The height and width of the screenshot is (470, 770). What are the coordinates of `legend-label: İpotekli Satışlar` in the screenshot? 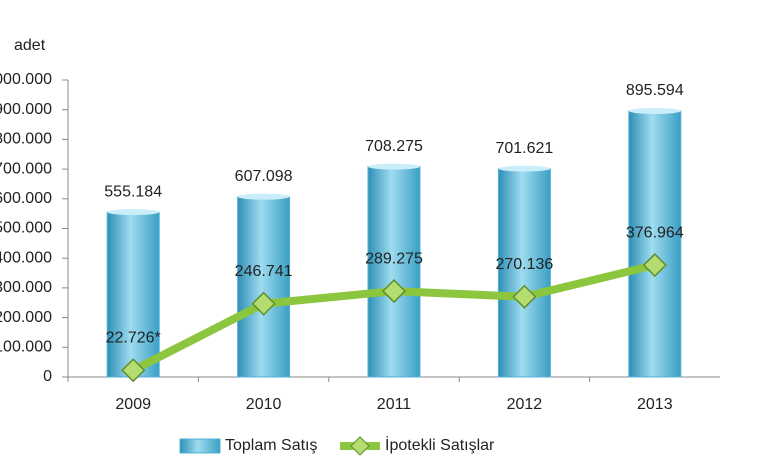 It's located at (440, 444).